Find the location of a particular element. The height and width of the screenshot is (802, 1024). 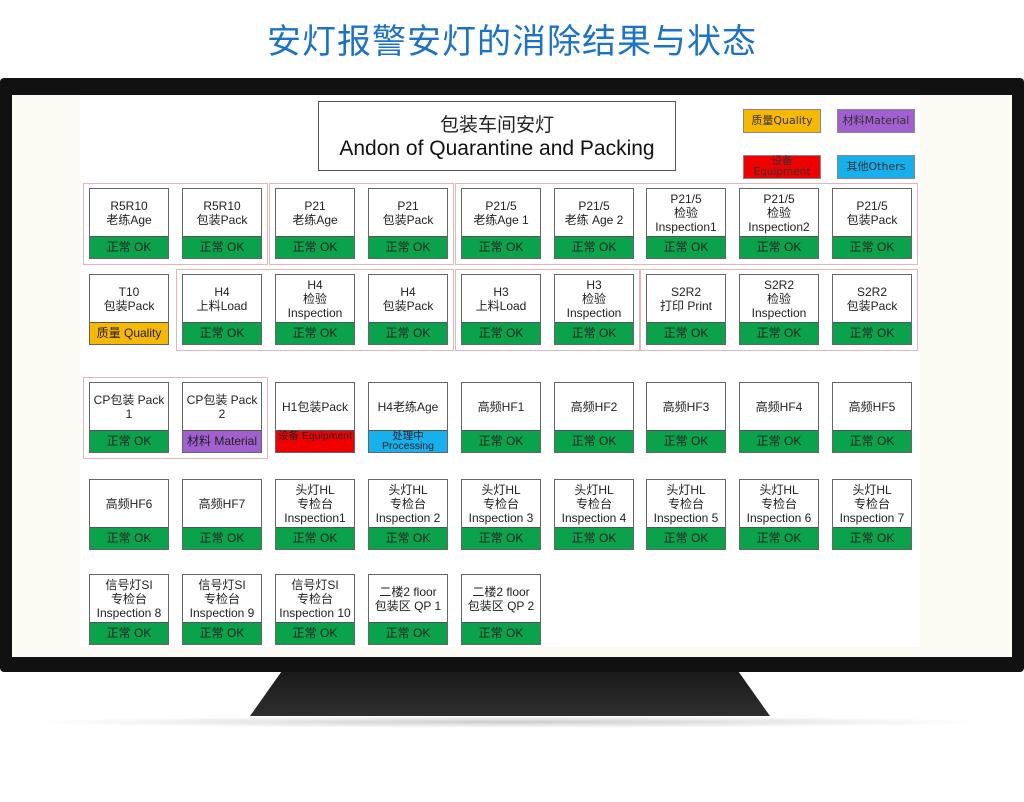

station-tile: 头灯HL 专检台 Inspection 5 正常 OK is located at coordinates (686, 514).